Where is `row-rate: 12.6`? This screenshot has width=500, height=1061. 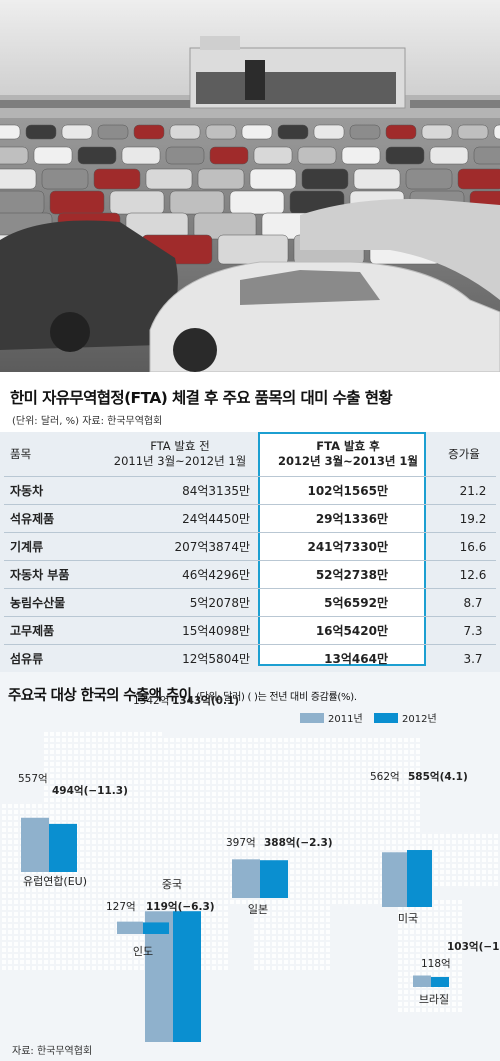
row-rate: 12.6 is located at coordinates (464, 574).